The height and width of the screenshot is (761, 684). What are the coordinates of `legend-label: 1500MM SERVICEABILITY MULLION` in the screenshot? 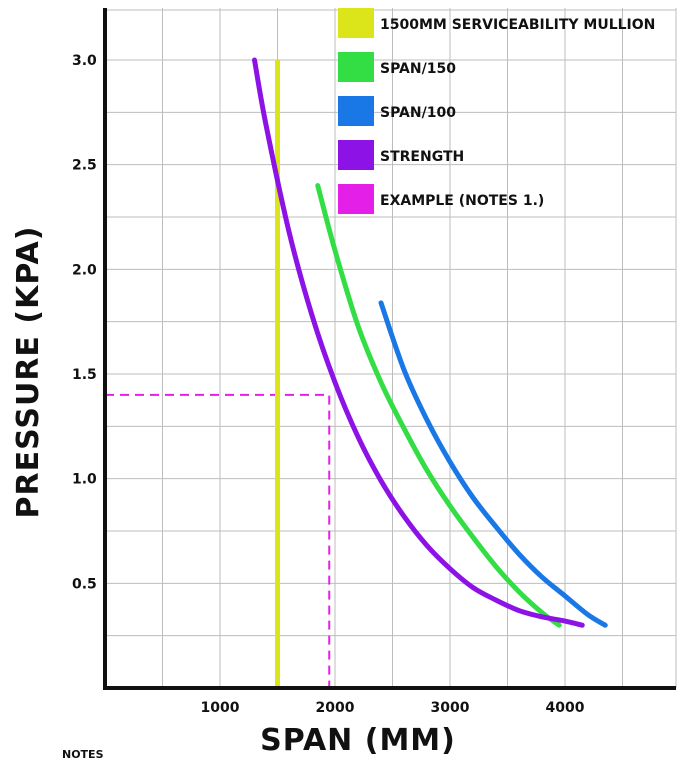 It's located at (517, 25).